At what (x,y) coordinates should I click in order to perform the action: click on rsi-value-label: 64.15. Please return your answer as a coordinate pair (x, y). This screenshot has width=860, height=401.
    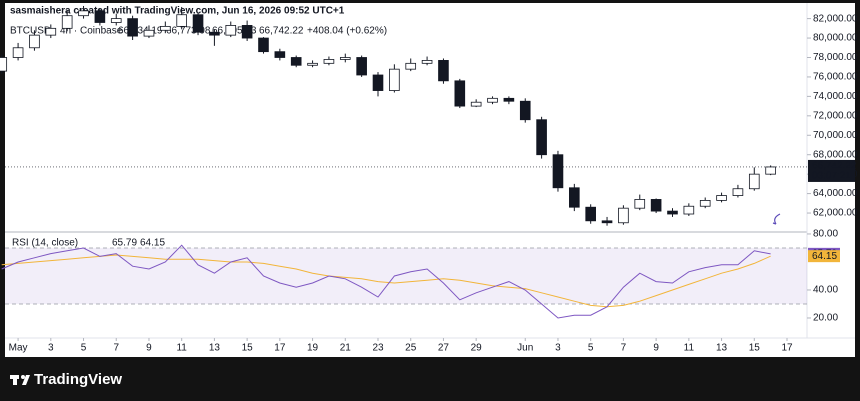
    Looking at the image, I should click on (824, 256).